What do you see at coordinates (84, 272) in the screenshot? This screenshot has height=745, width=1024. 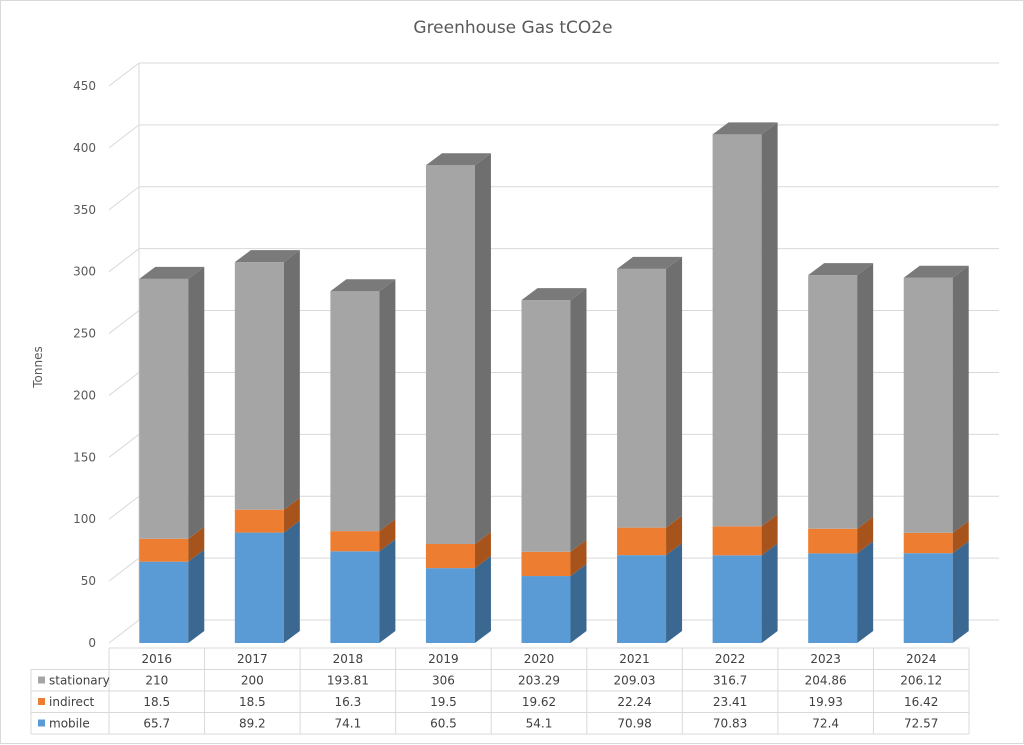 I see `y-tick-label: 300` at bounding box center [84, 272].